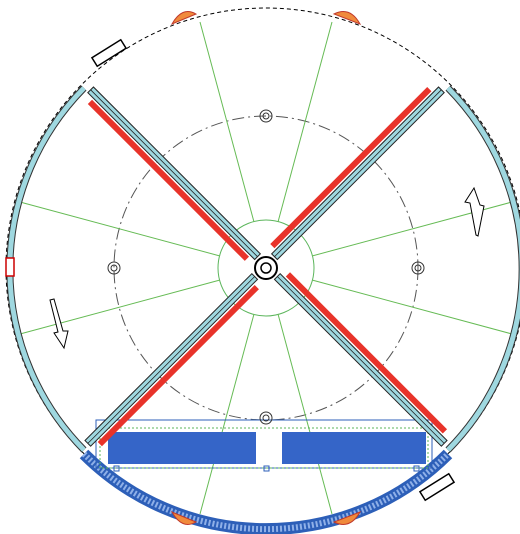  I want to click on right-wall-outline, so click(482, 269).